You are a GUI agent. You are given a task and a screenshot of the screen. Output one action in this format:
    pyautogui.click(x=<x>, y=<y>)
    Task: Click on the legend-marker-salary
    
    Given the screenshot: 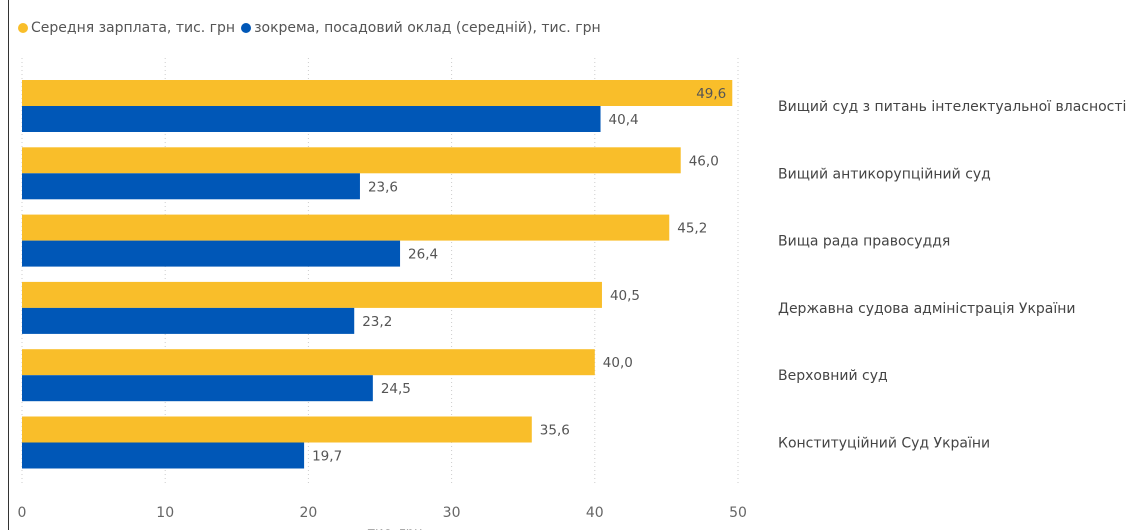 What is the action you would take?
    pyautogui.click(x=23, y=28)
    